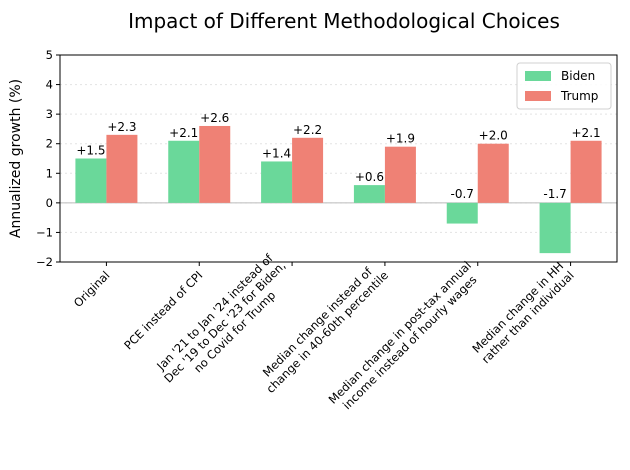 Image resolution: width=630 pixels, height=470 pixels. Describe the element at coordinates (49, 203) in the screenshot. I see `y-tick-label: 0` at that location.